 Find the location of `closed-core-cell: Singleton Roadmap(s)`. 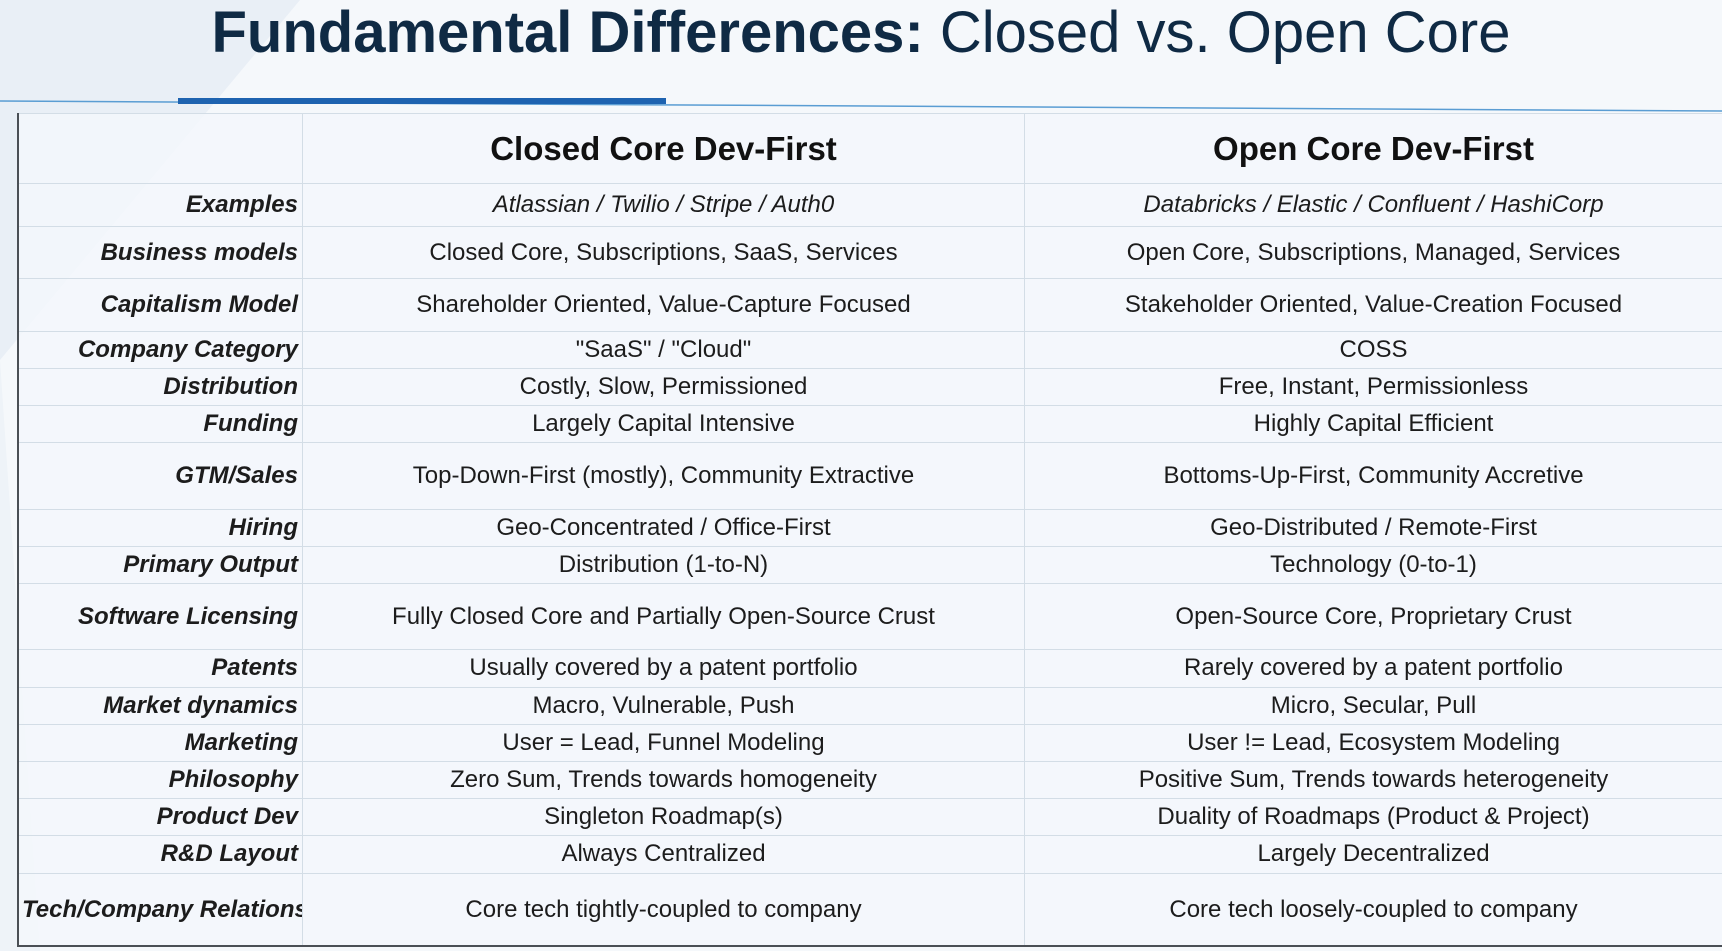

closed-core-cell: Singleton Roadmap(s) is located at coordinates (663, 817).